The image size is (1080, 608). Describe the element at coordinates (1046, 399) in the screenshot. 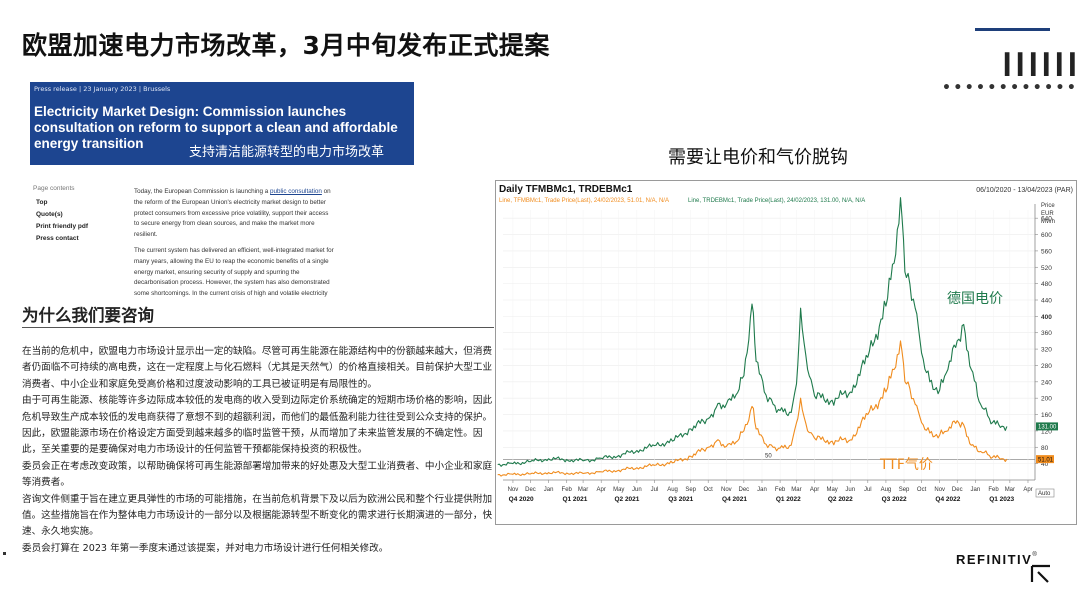

I see `y-tick-label: 200` at that location.